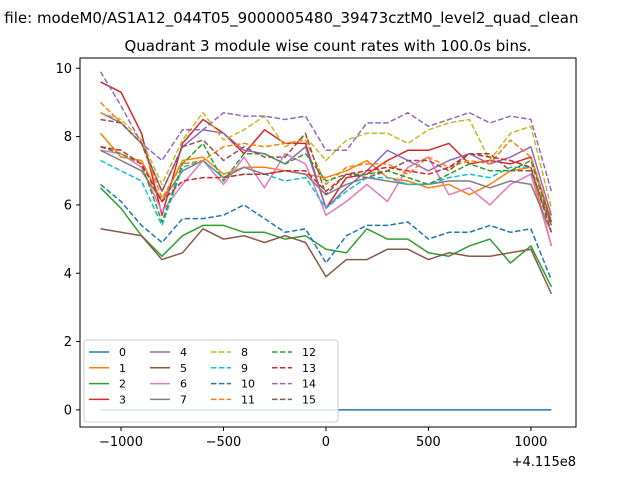 The width and height of the screenshot is (640, 480). I want to click on legend-label-13: 13, so click(309, 368).